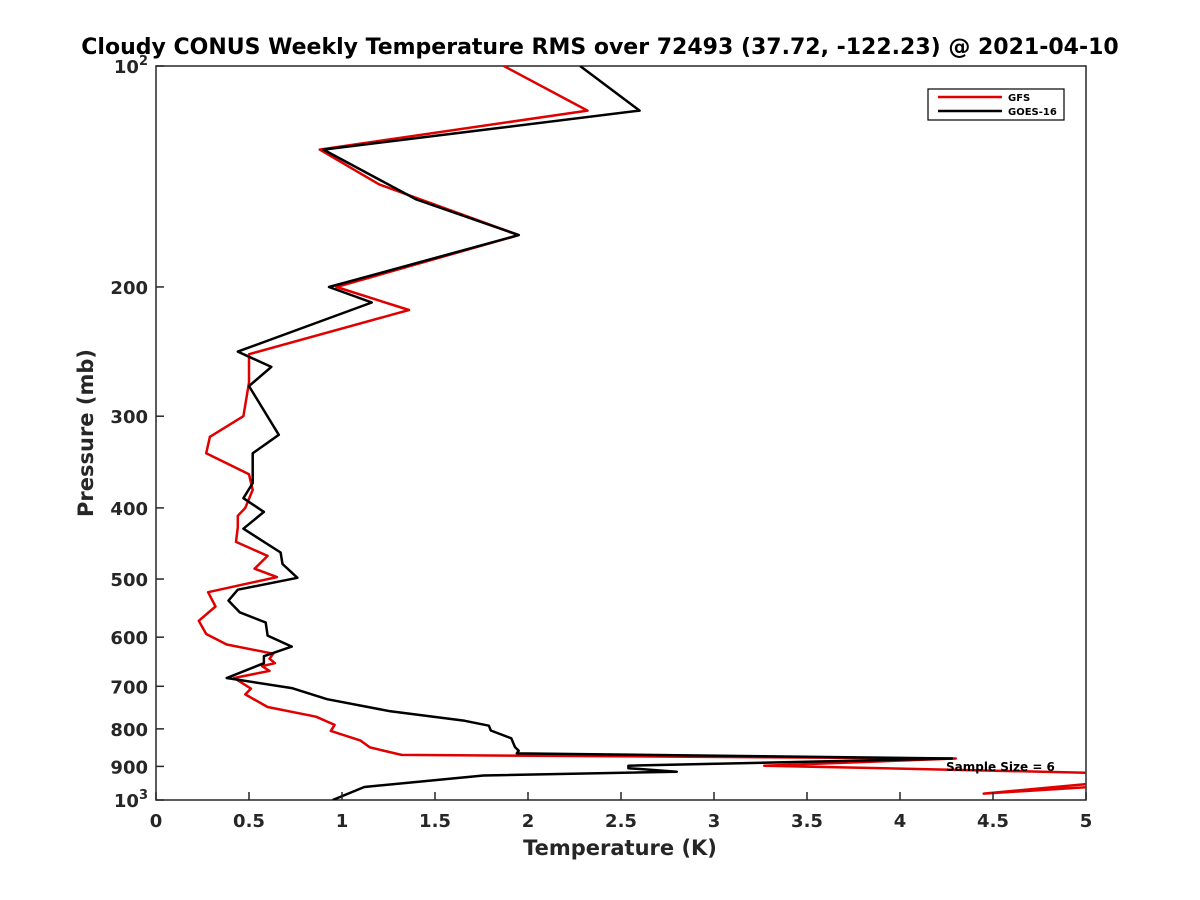 The height and width of the screenshot is (900, 1200). What do you see at coordinates (129, 767) in the screenshot?
I see `y-tick-label: 900` at bounding box center [129, 767].